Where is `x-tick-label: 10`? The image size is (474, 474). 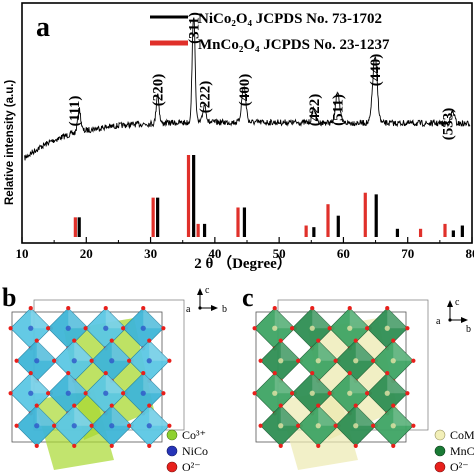 x-tick-label: 10 is located at coordinates (22, 253).